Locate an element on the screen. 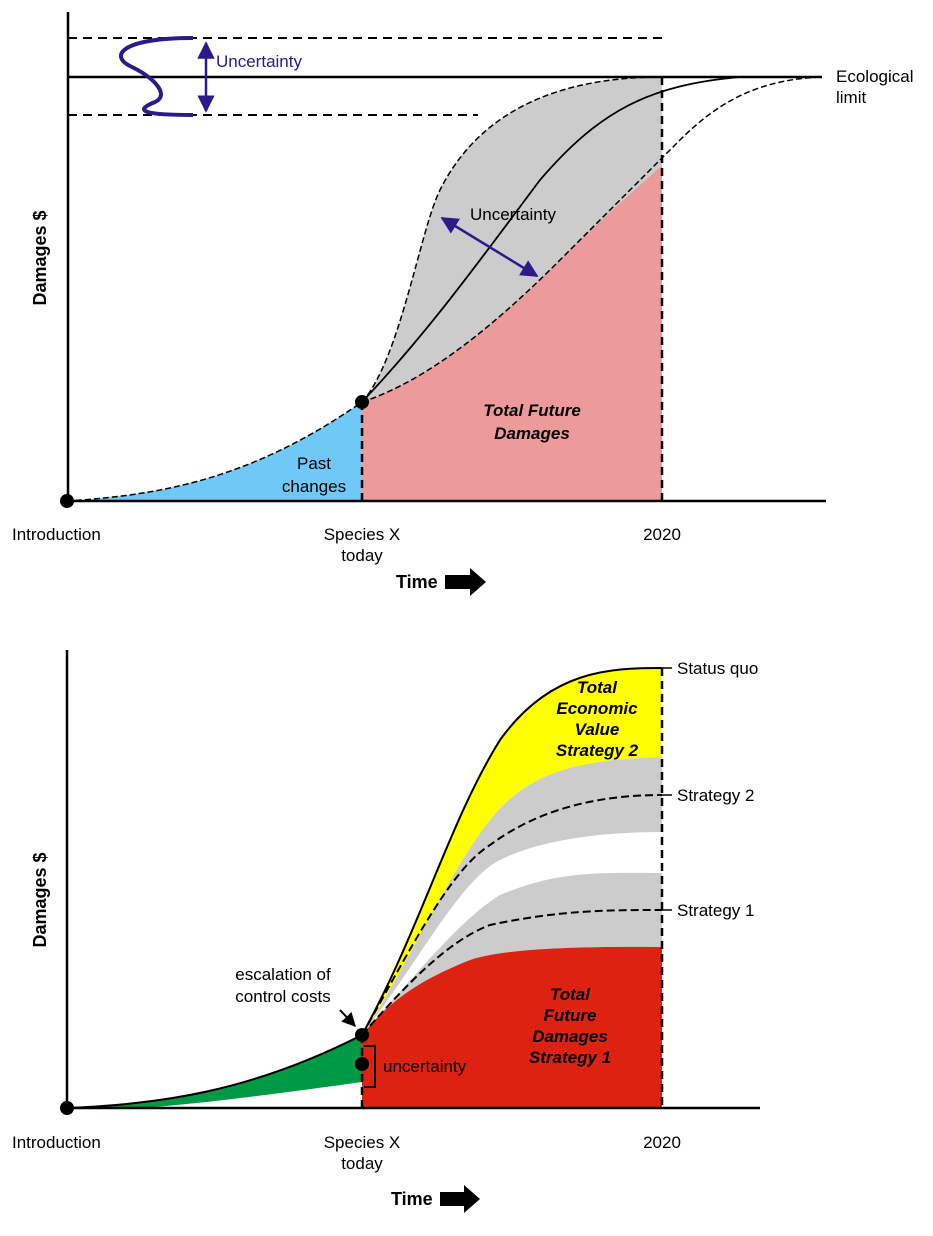  status-quo-label: Status quo is located at coordinates (717, 668).